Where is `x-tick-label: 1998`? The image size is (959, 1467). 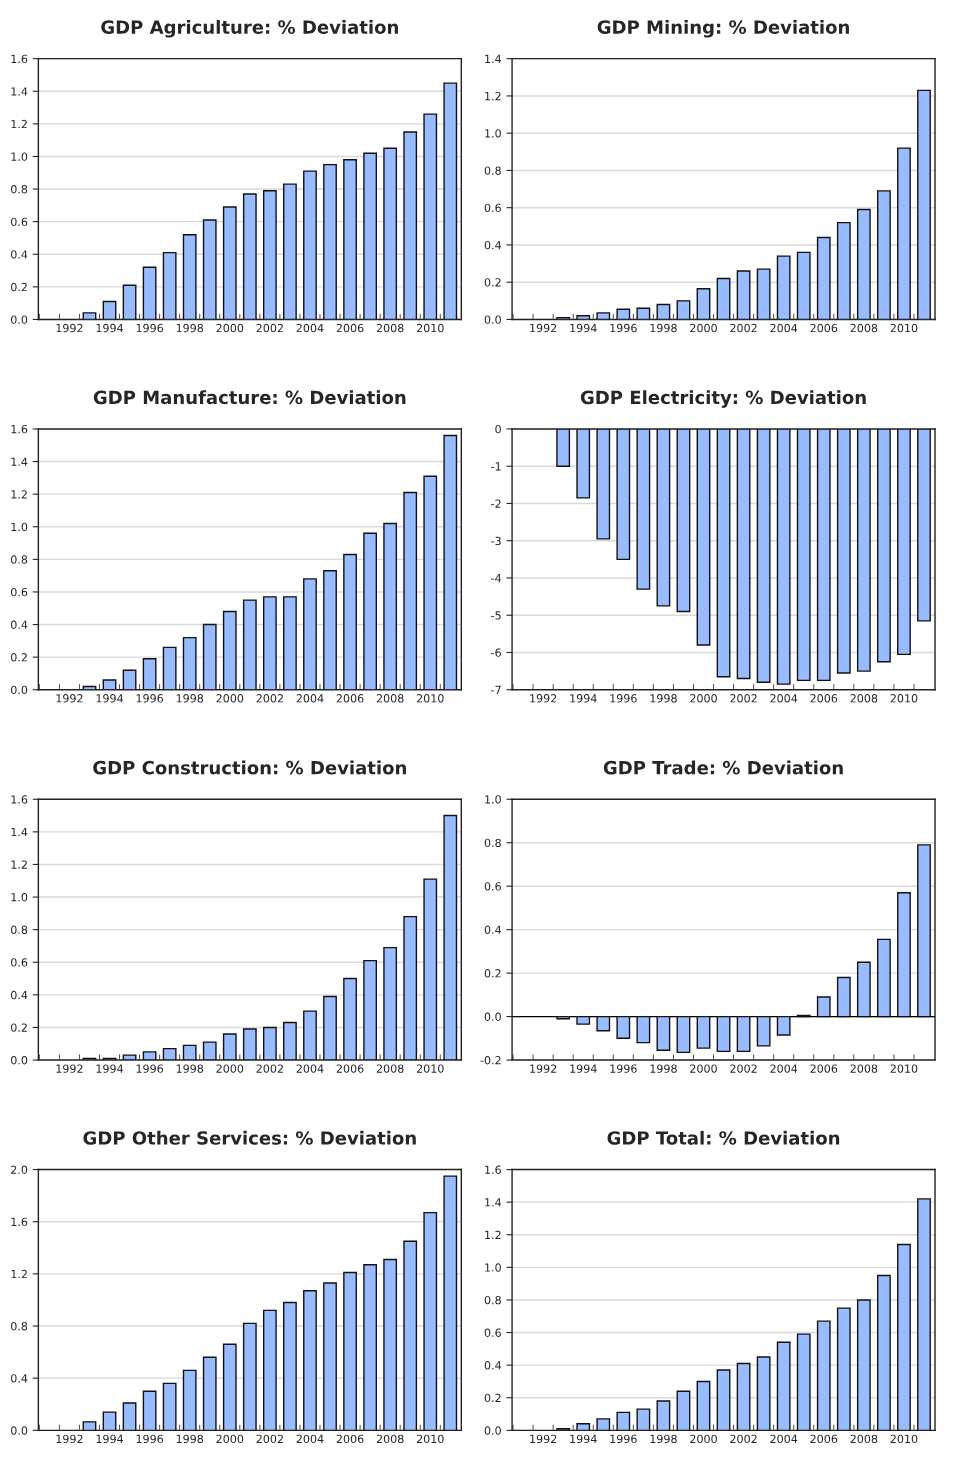
x-tick-label: 1998 is located at coordinates (190, 328).